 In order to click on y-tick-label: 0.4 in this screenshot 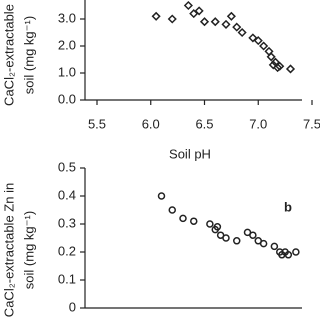, I will do `click(67, 194)`.